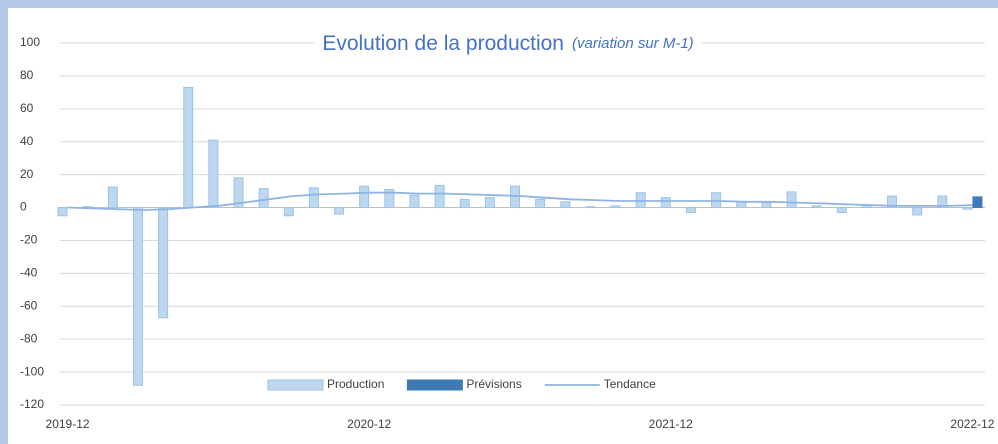 This screenshot has height=444, width=998. What do you see at coordinates (29, 273) in the screenshot?
I see `y-tick-label: -40` at bounding box center [29, 273].